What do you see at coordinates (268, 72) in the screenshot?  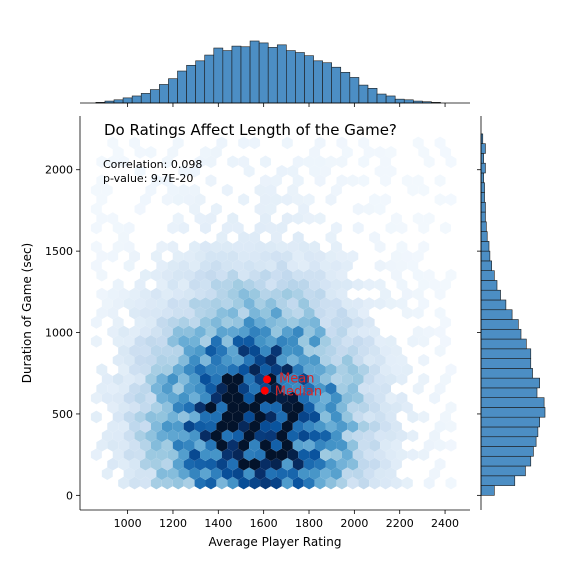 I see `top-marginal-histogram` at bounding box center [268, 72].